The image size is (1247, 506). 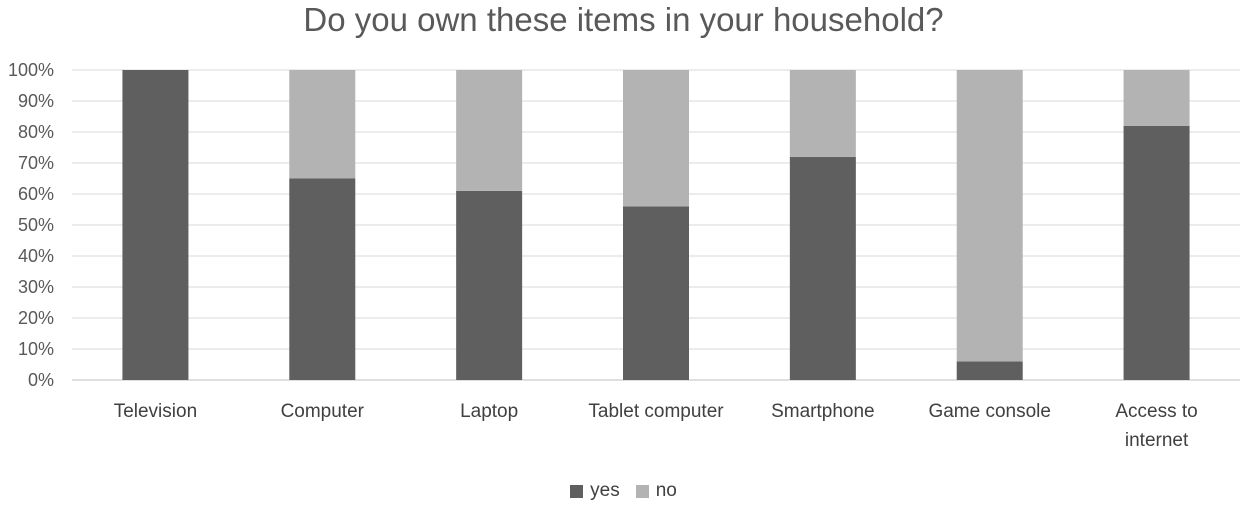 What do you see at coordinates (36, 163) in the screenshot?
I see `y-tick-label: 70%` at bounding box center [36, 163].